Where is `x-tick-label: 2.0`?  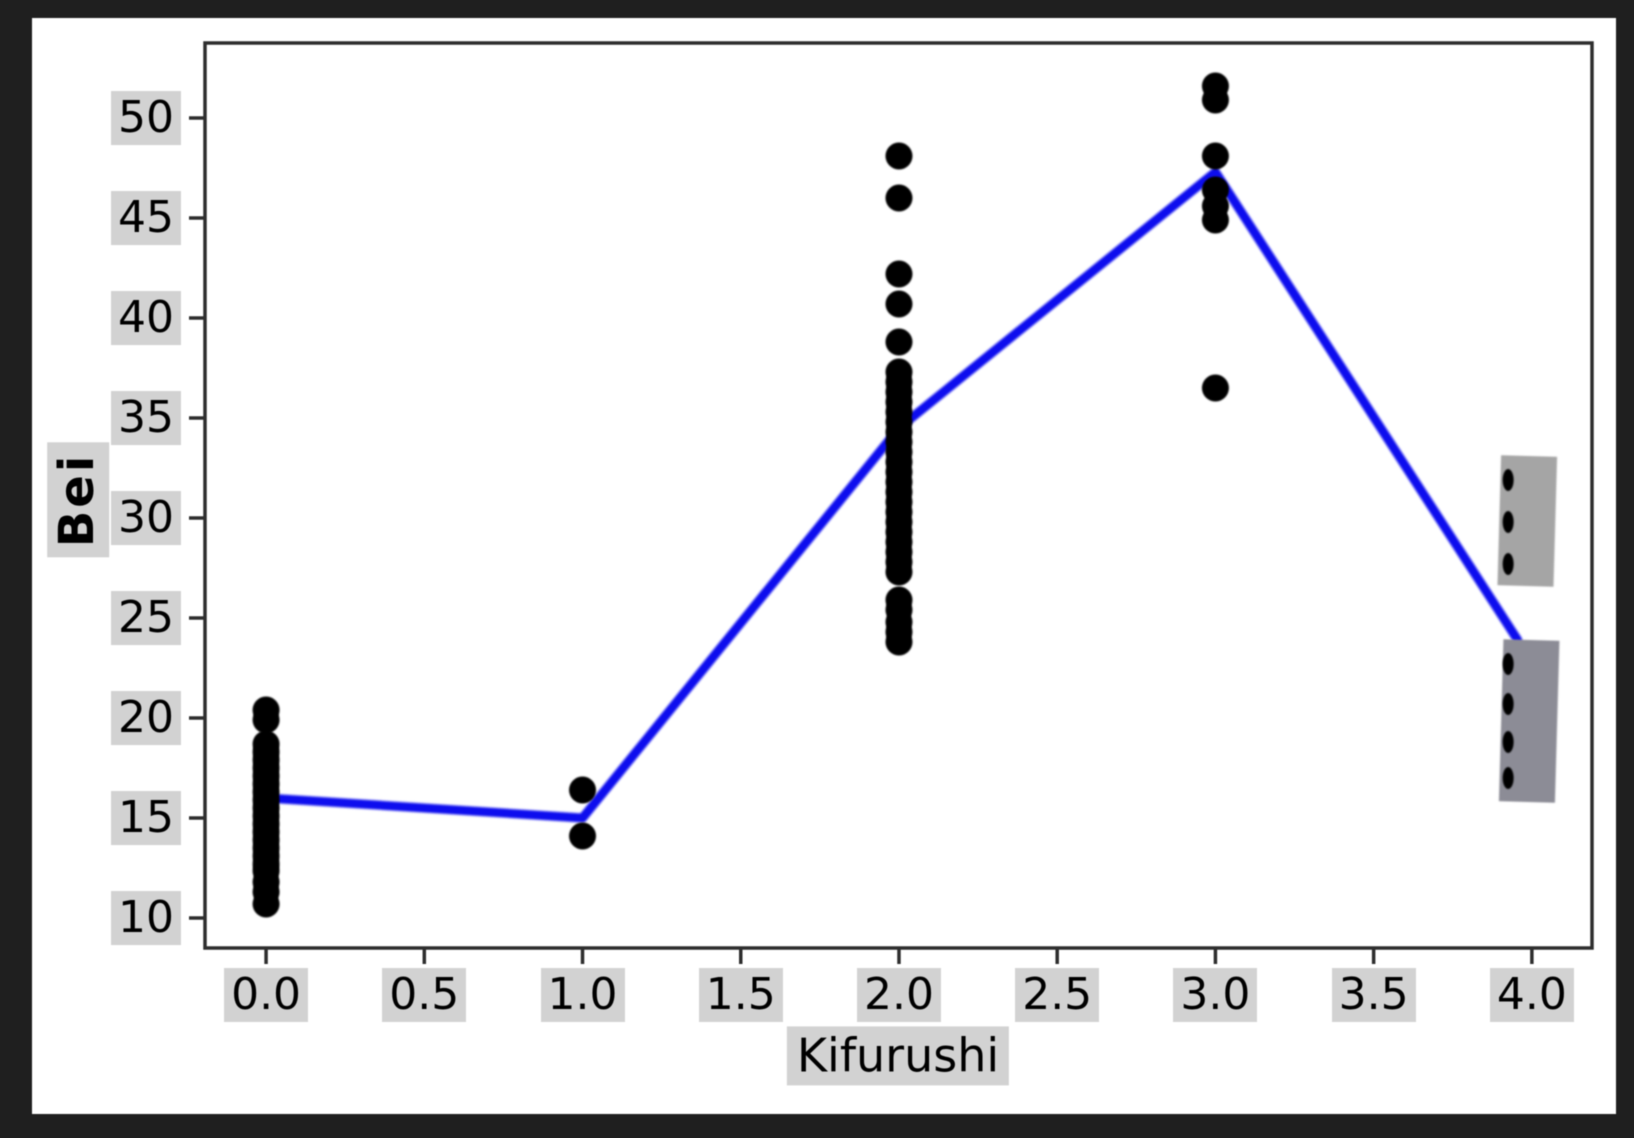 x-tick-label: 2.0 is located at coordinates (898, 995).